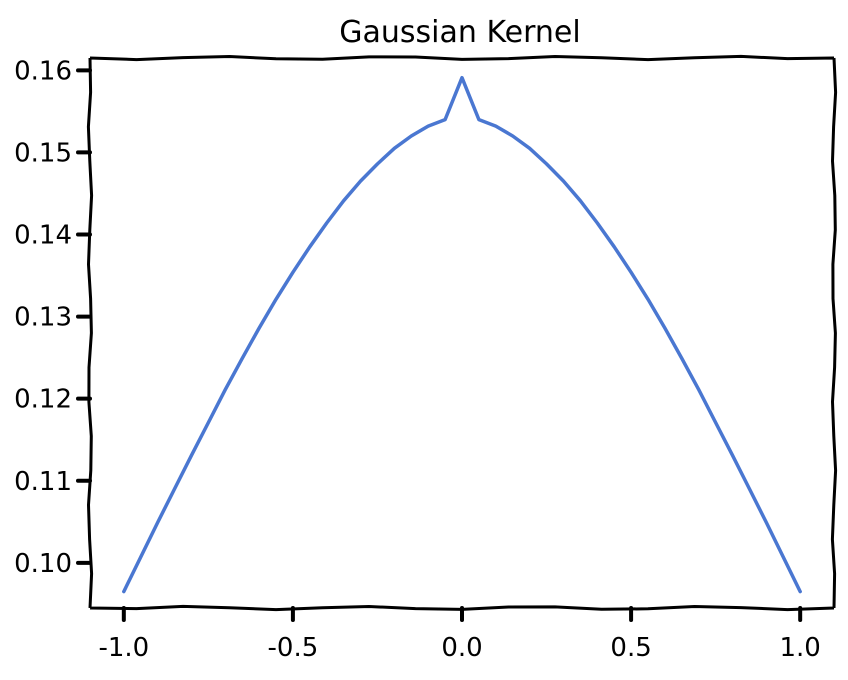 The image size is (848, 680). Describe the element at coordinates (43, 235) in the screenshot. I see `y-tick-label: 0.14` at that location.